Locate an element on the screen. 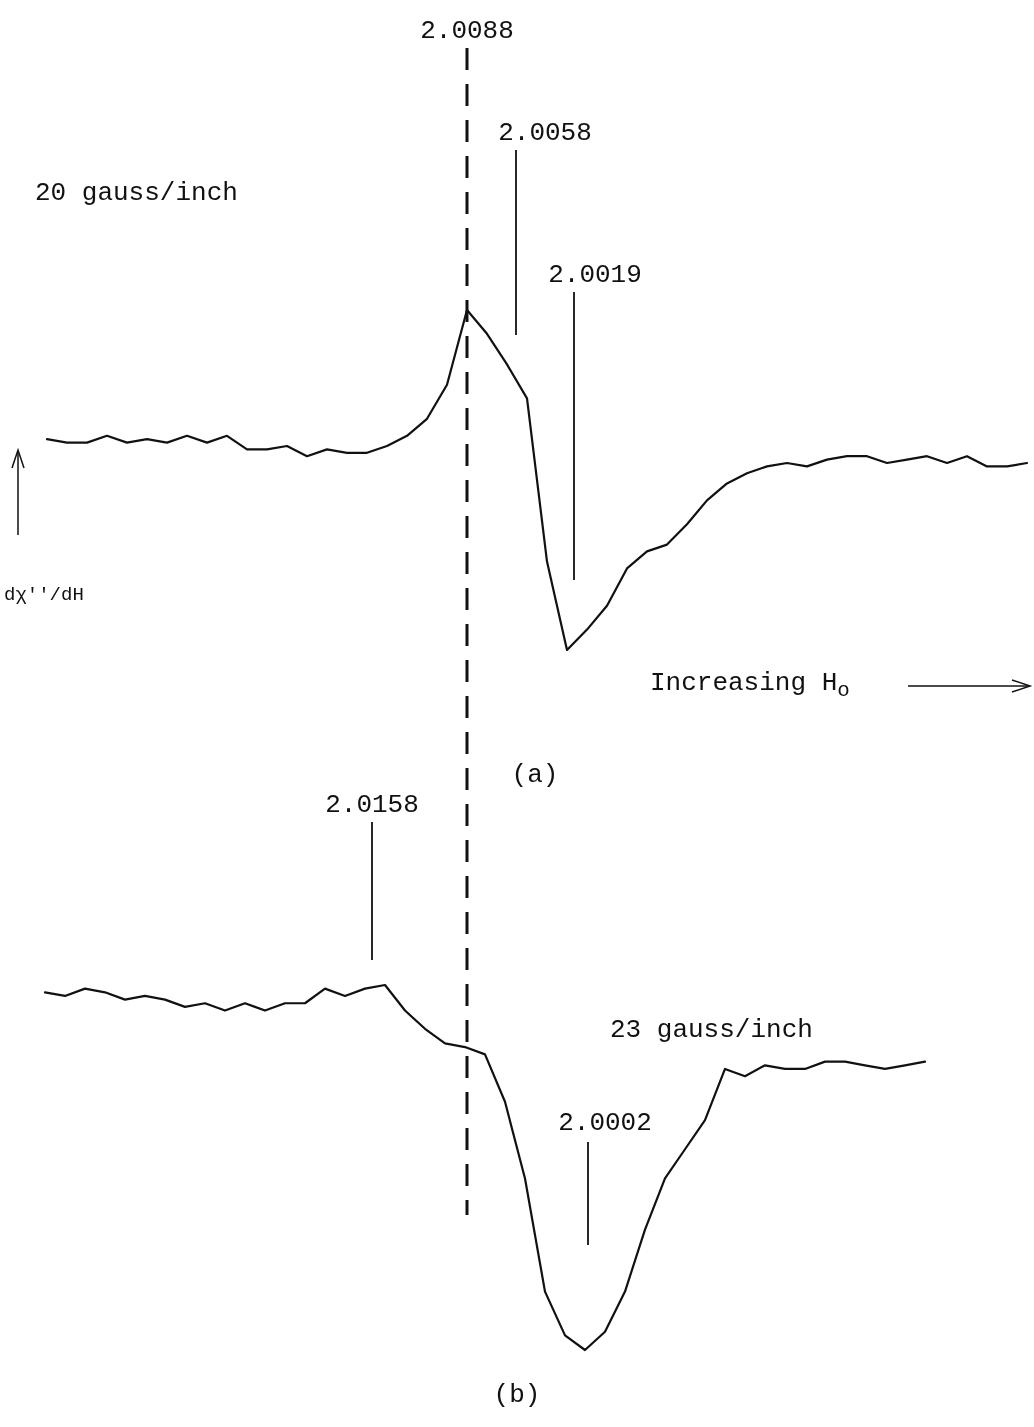 The height and width of the screenshot is (1427, 1034). text: (a) is located at coordinates (535, 775).